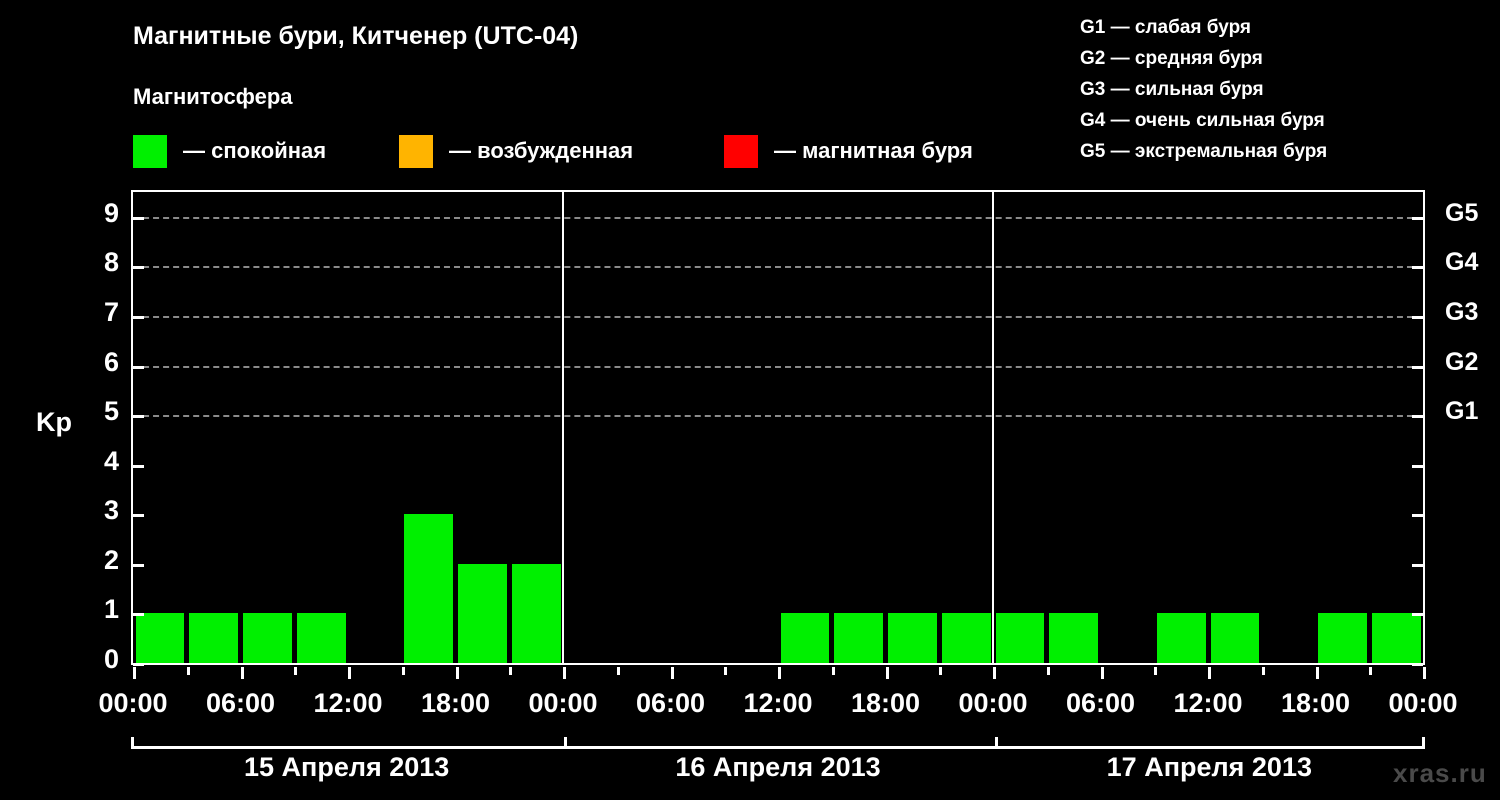 The height and width of the screenshot is (800, 1500). Describe the element at coordinates (1209, 767) in the screenshot. I see `day-label: 17 Апреля 2013` at that location.